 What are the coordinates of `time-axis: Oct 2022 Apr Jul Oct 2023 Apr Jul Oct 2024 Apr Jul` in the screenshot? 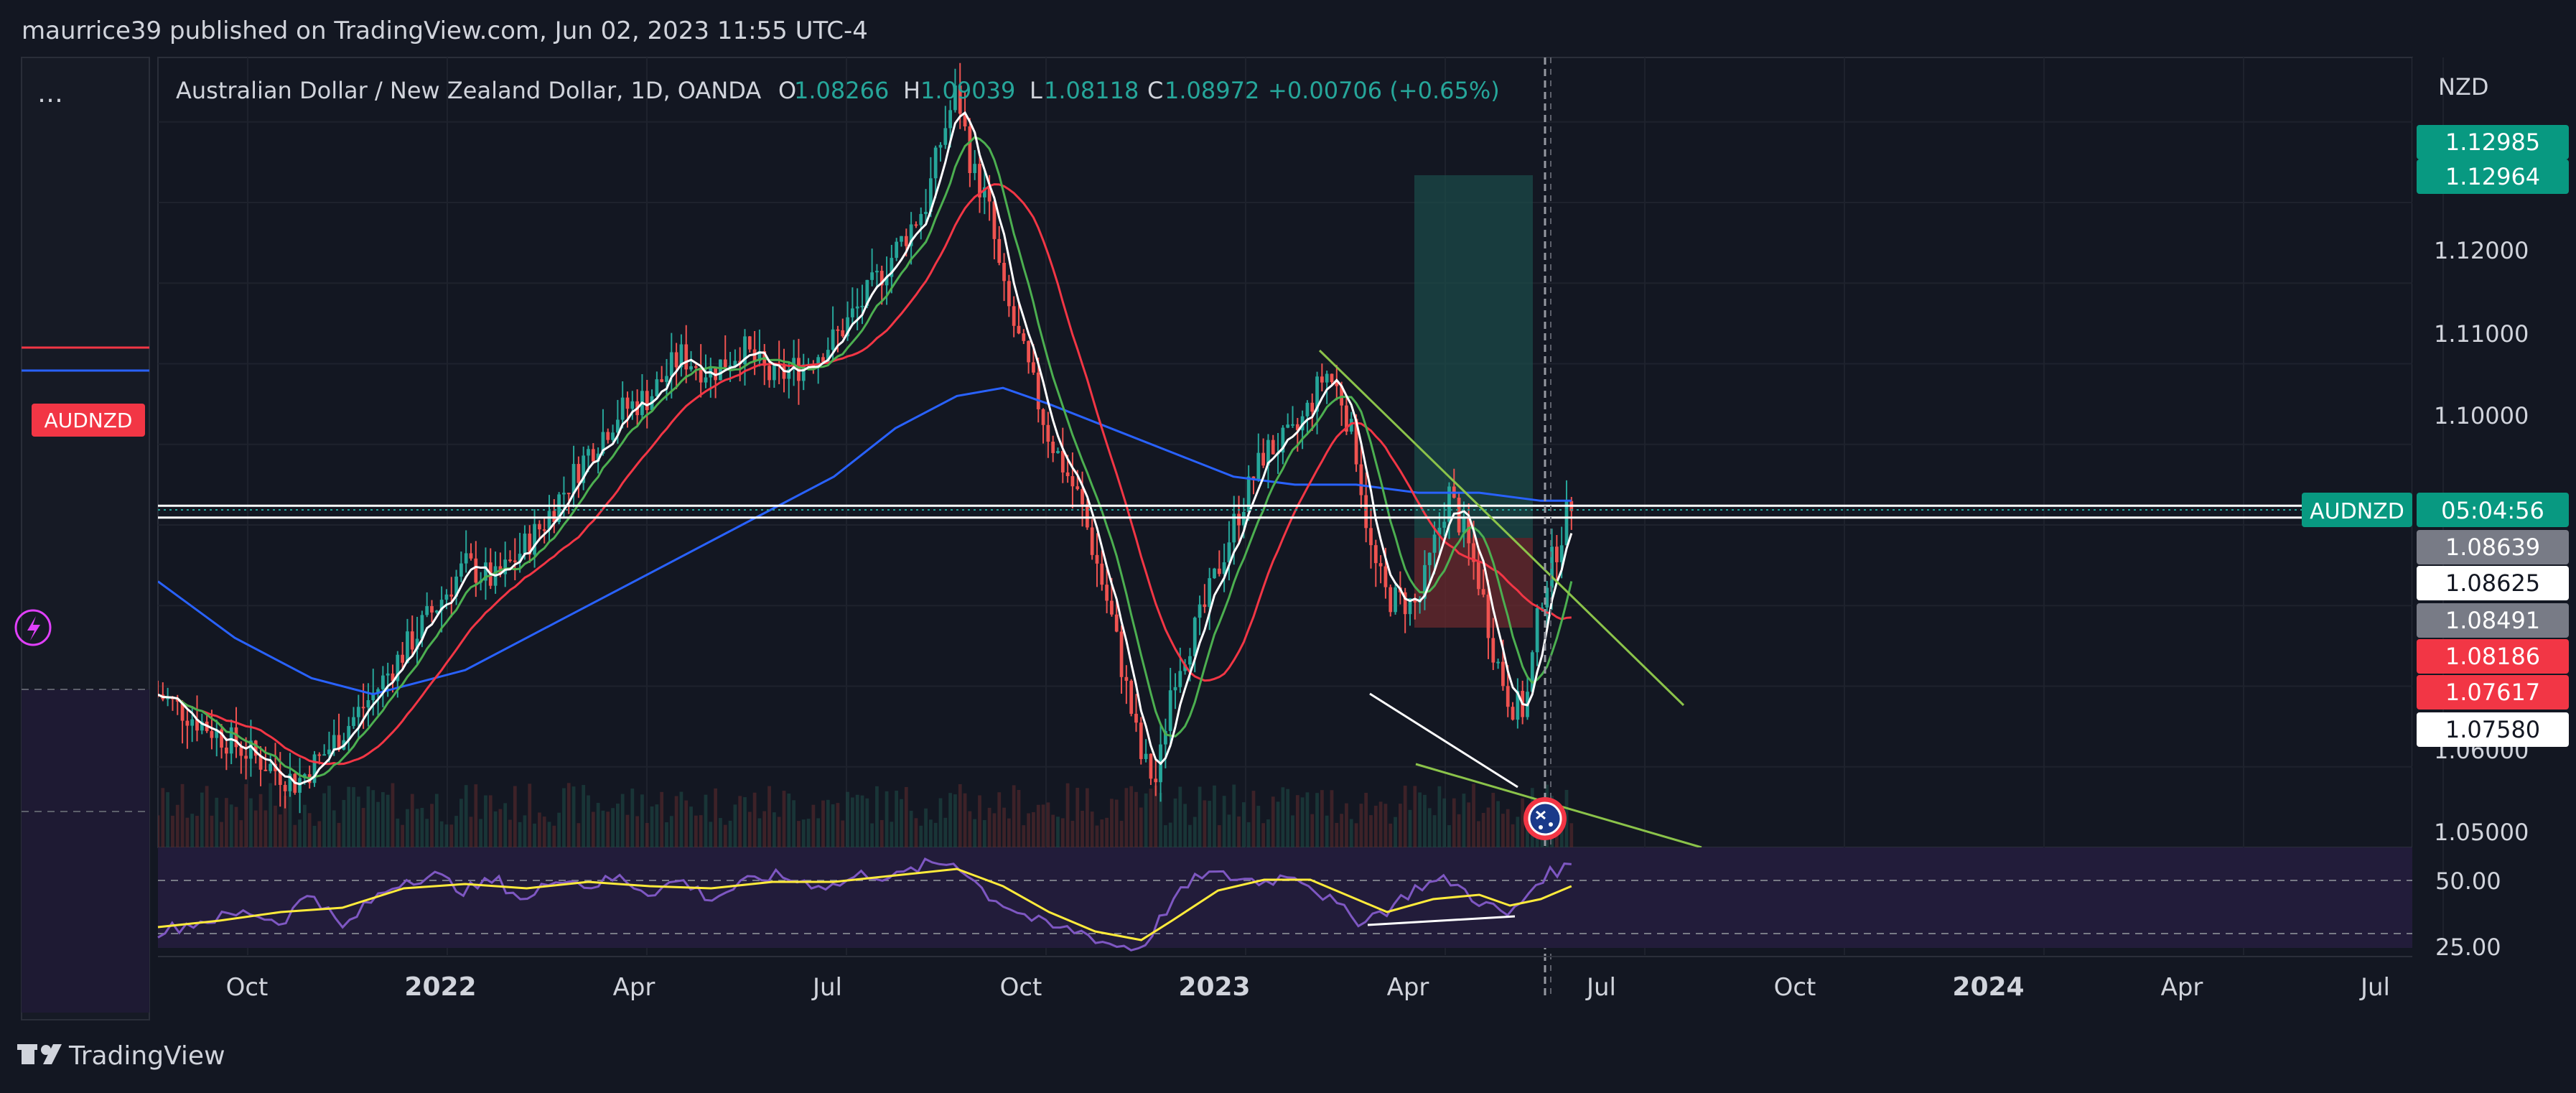 It's located at (1285, 979).